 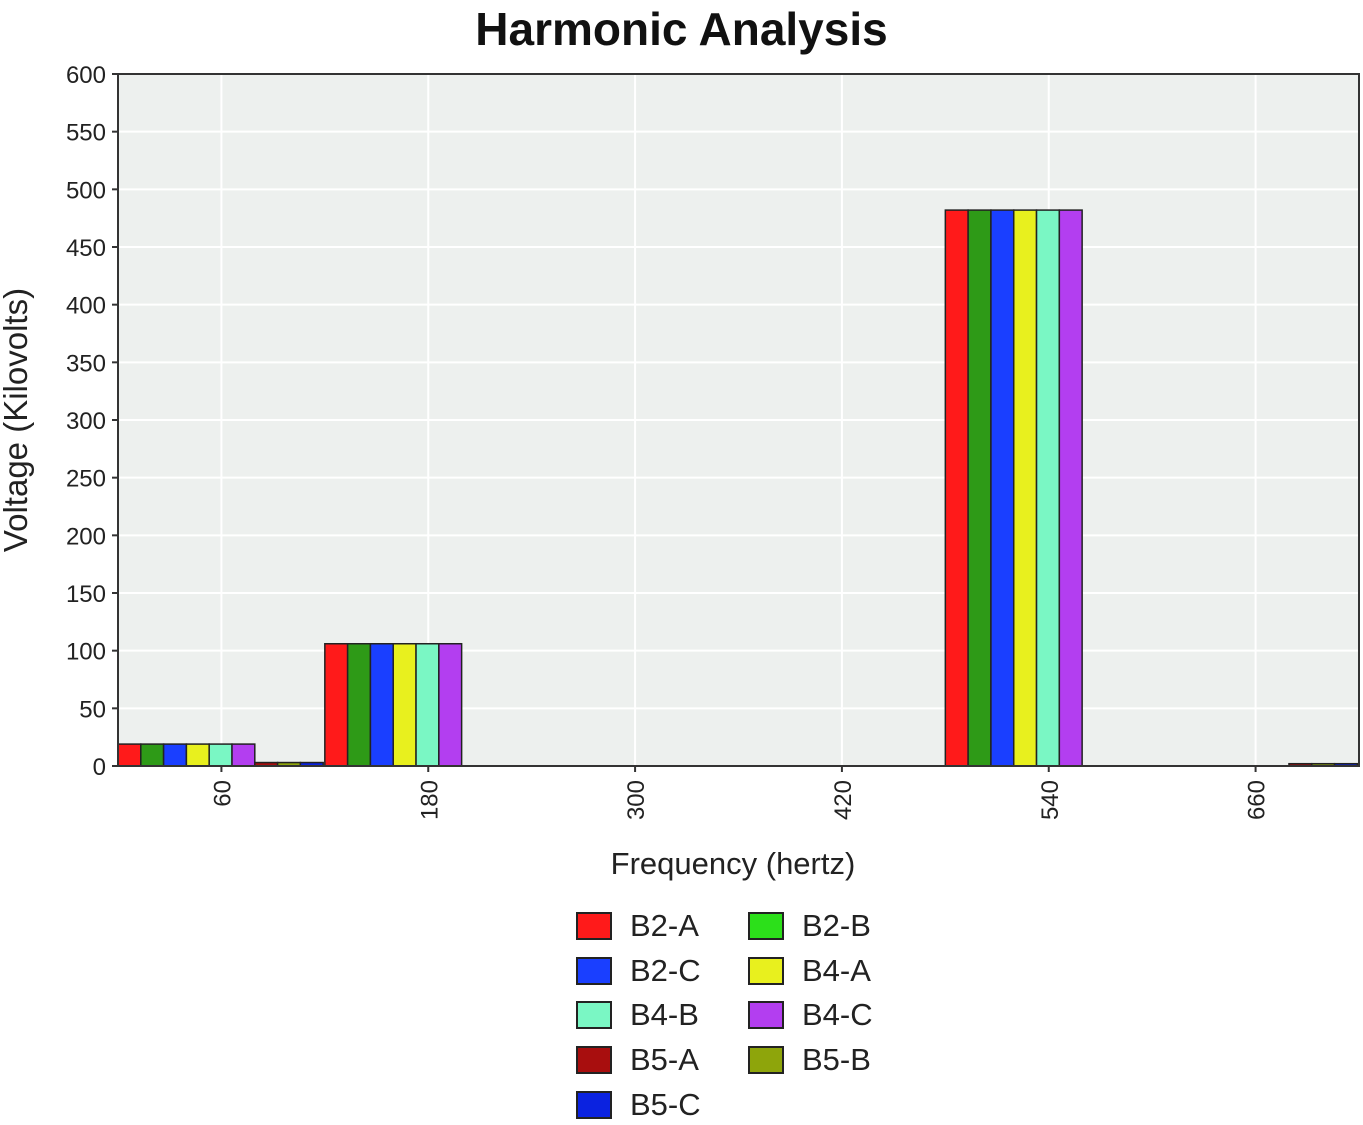 I want to click on y-tick-label: 450, so click(x=86, y=248).